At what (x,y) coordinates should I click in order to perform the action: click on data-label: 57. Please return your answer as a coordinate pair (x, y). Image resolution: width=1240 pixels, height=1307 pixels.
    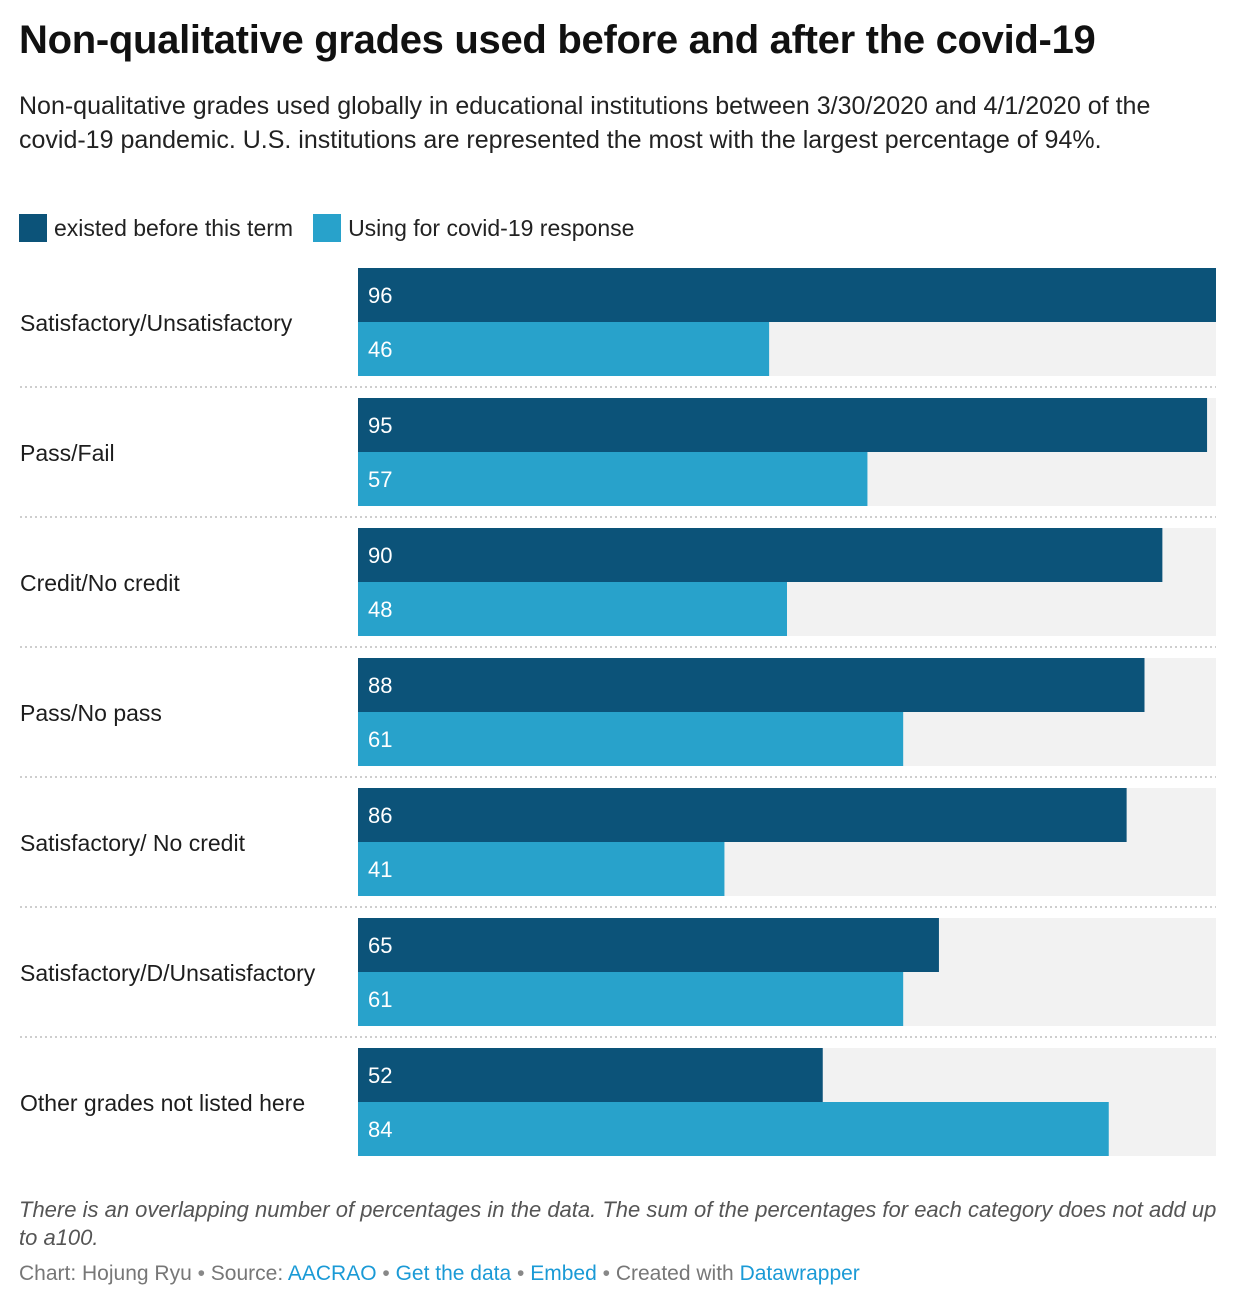
    Looking at the image, I should click on (380, 479).